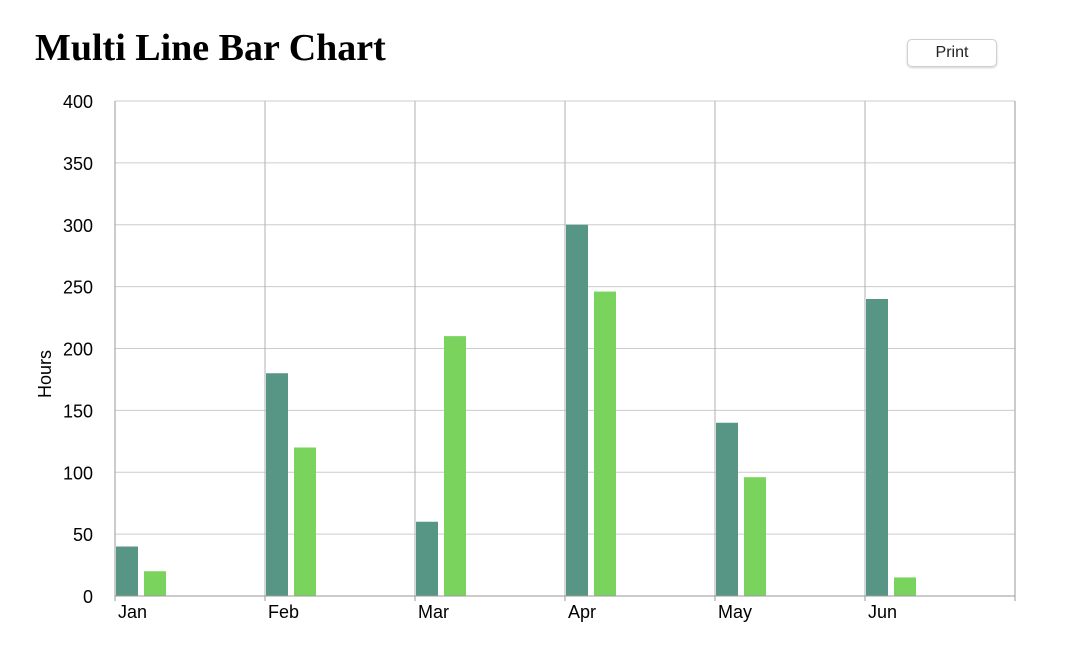 This screenshot has height=667, width=1065. Describe the element at coordinates (78, 288) in the screenshot. I see `y-tick-label: 250` at that location.